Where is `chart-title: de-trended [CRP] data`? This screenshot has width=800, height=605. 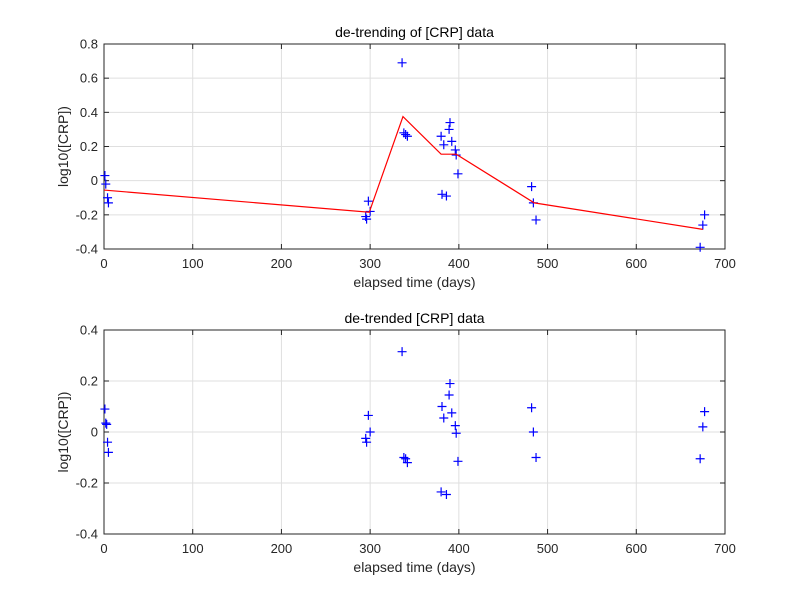 chart-title: de-trended [CRP] data is located at coordinates (414, 318).